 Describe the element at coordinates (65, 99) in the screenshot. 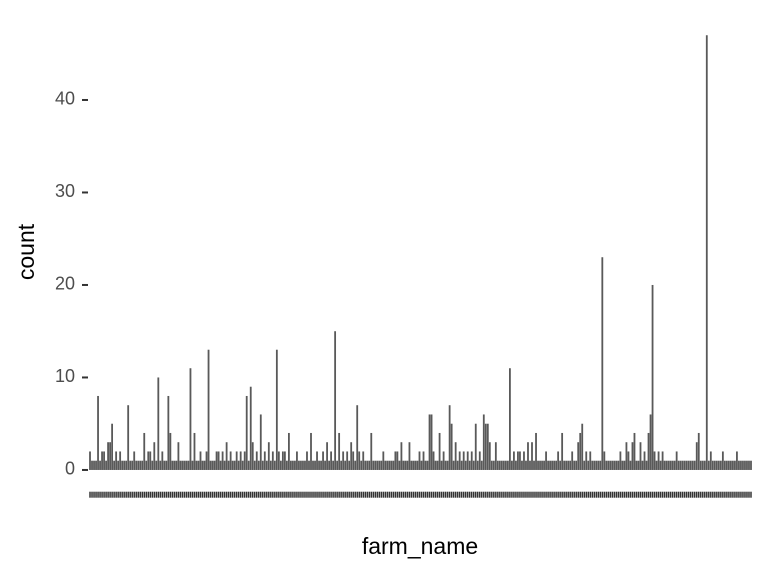

I see `y-tick-label: 40` at that location.